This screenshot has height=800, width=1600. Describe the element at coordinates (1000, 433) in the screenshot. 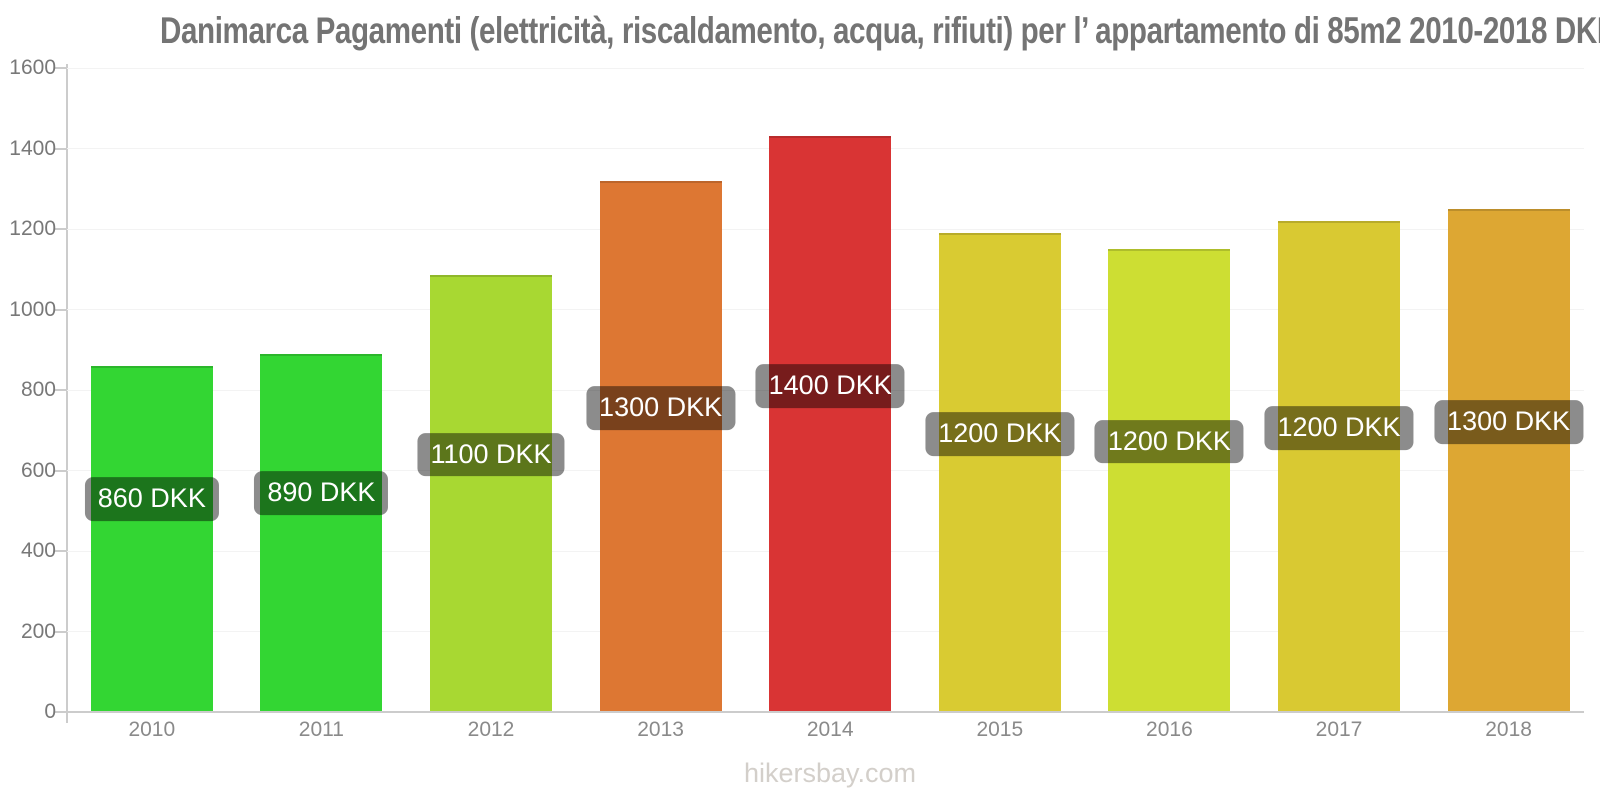

I see `bar-value-label-2015: 1200 DKK` at that location.